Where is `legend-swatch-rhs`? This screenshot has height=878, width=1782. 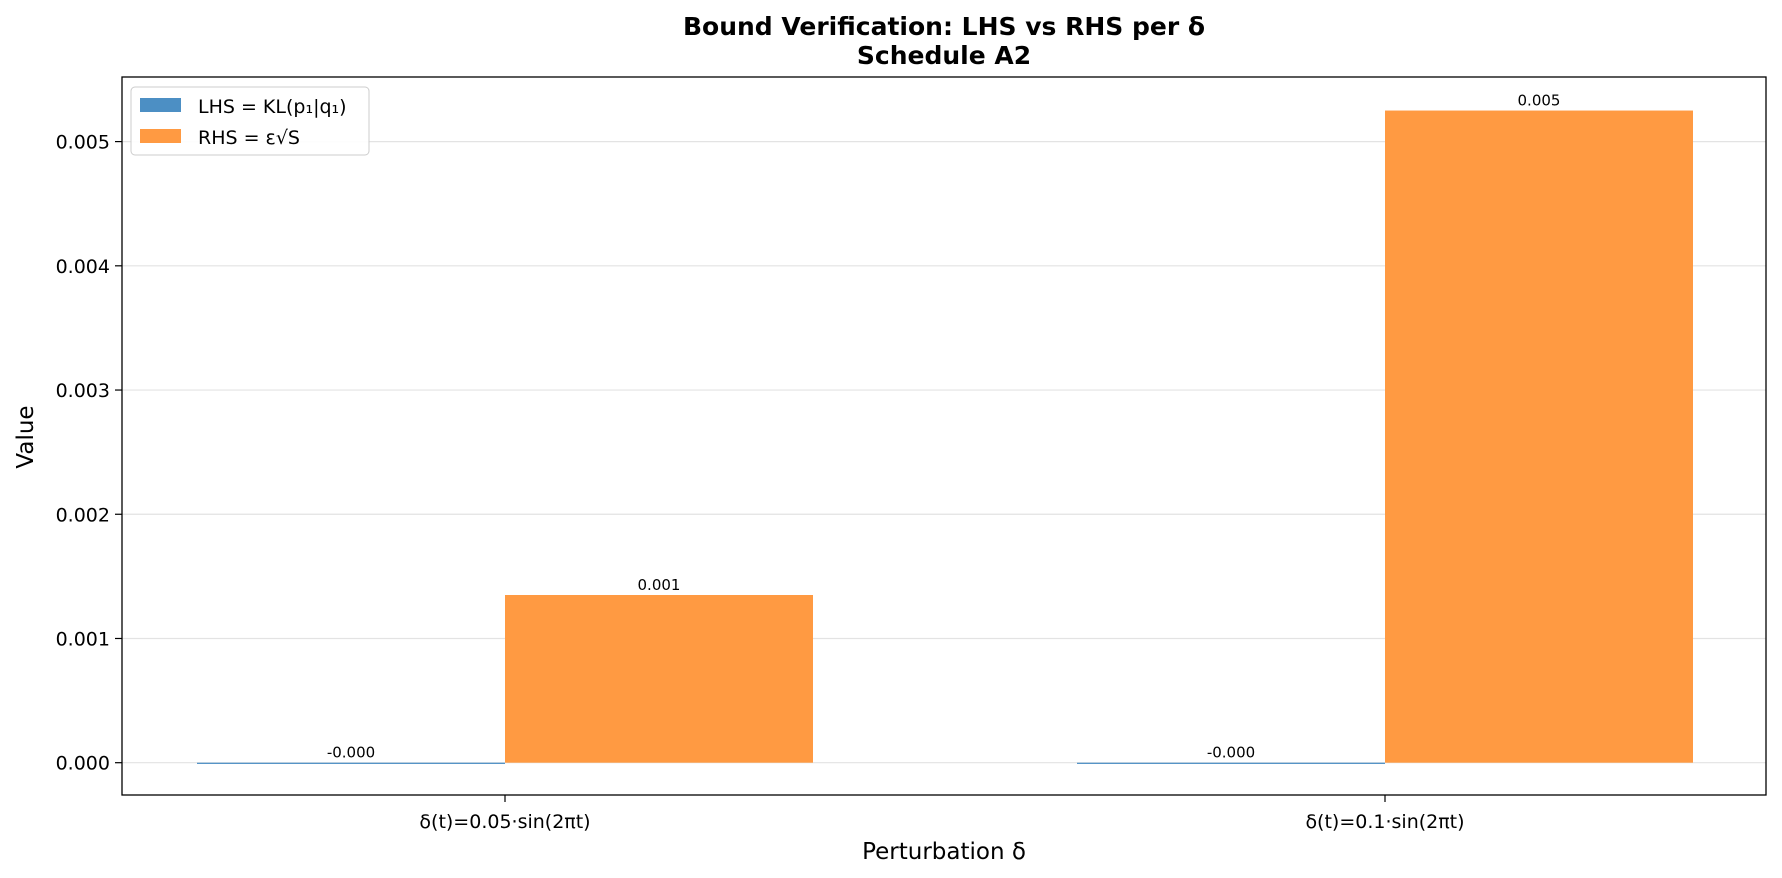 legend-swatch-rhs is located at coordinates (160, 136).